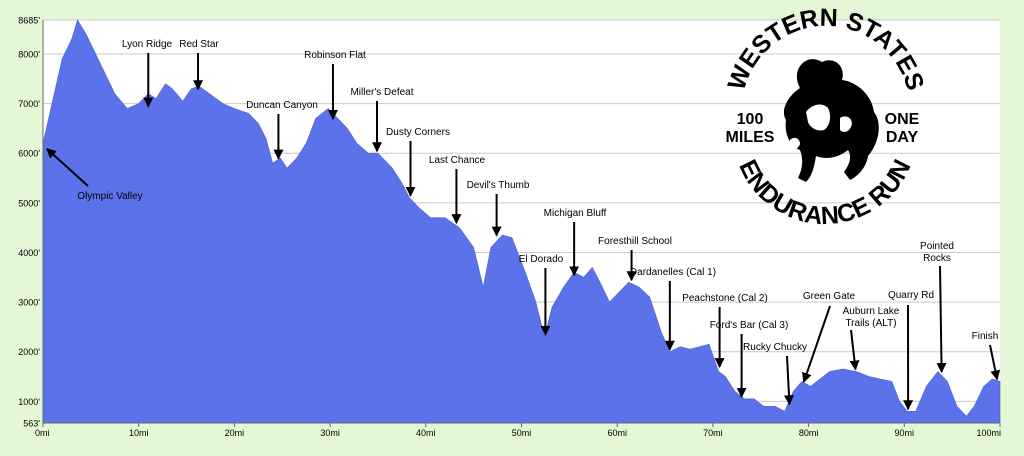 The width and height of the screenshot is (1024, 456). I want to click on logo-right-text-1: ONE, so click(902, 119).